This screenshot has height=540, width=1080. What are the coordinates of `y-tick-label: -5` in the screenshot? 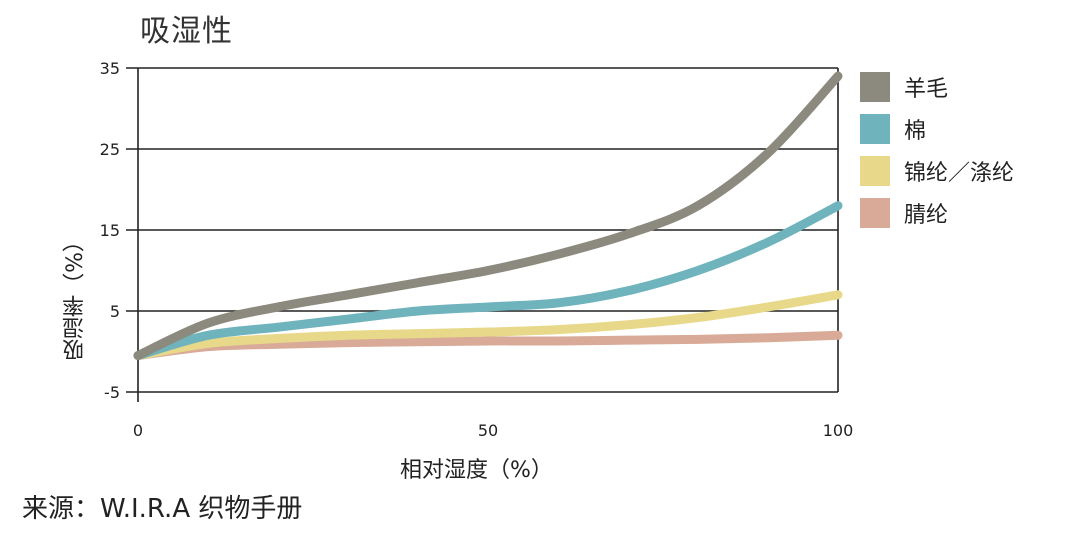 It's located at (112, 392).